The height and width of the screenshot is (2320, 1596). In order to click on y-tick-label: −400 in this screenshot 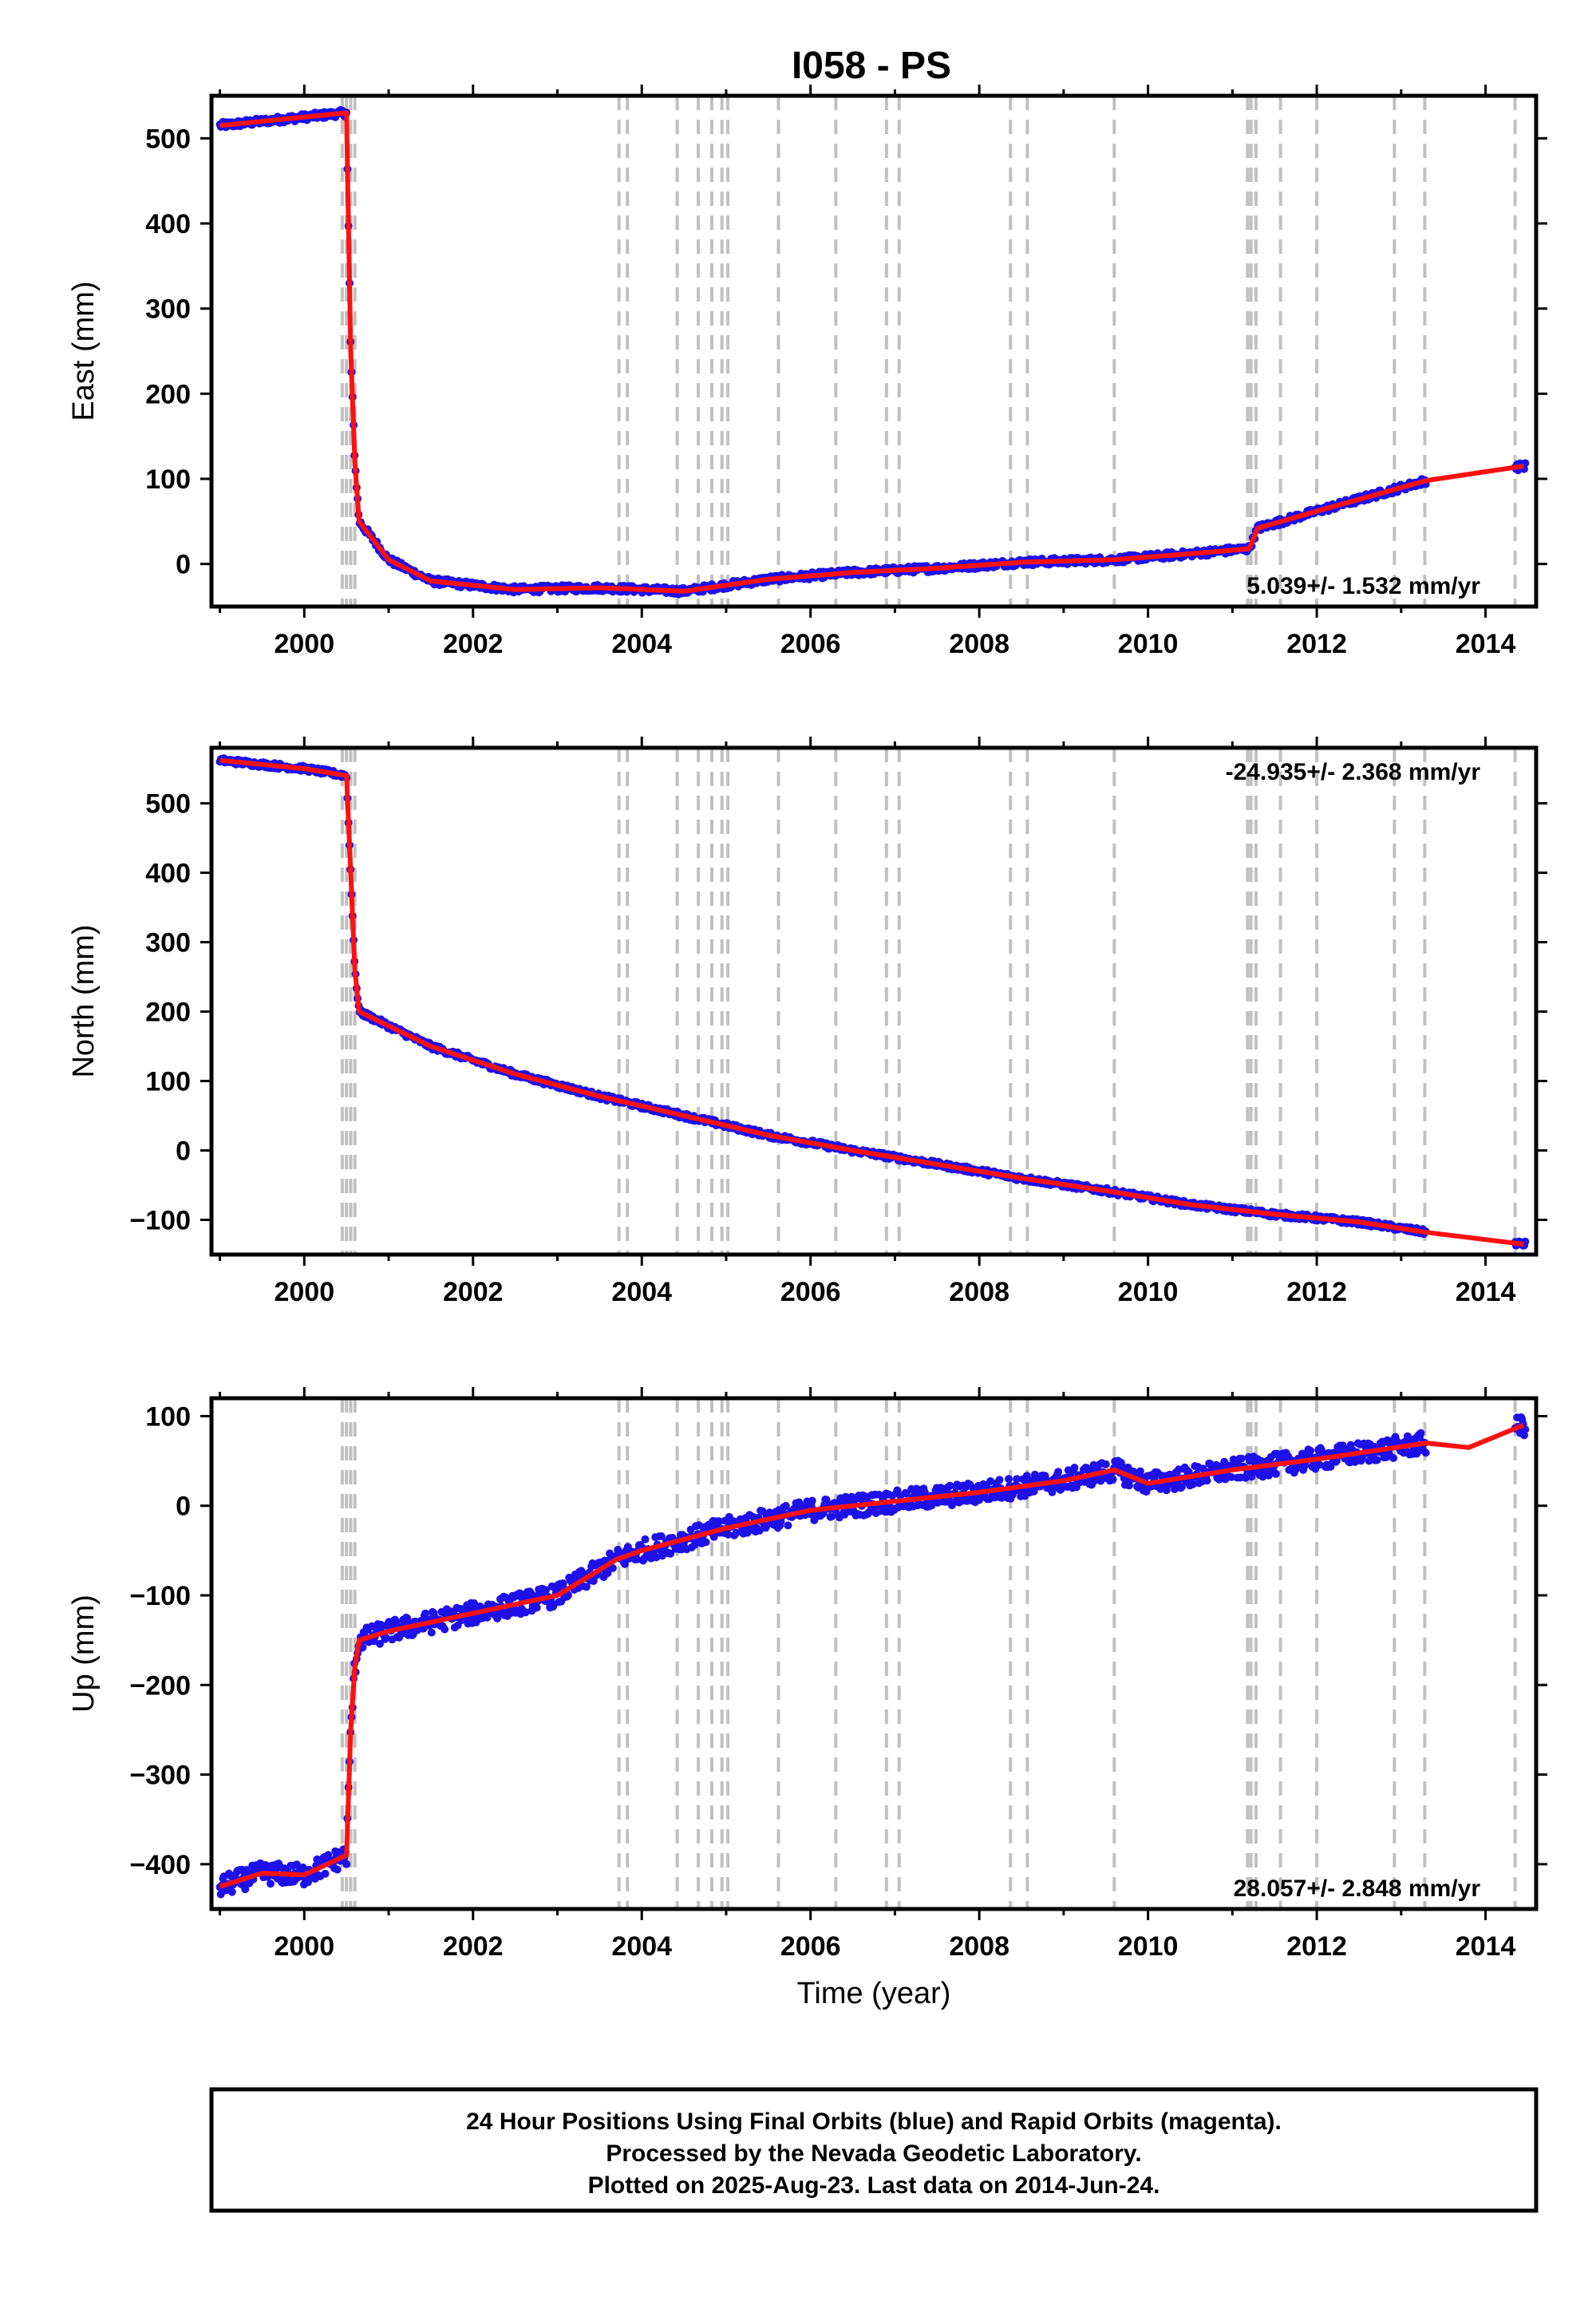, I will do `click(160, 1865)`.